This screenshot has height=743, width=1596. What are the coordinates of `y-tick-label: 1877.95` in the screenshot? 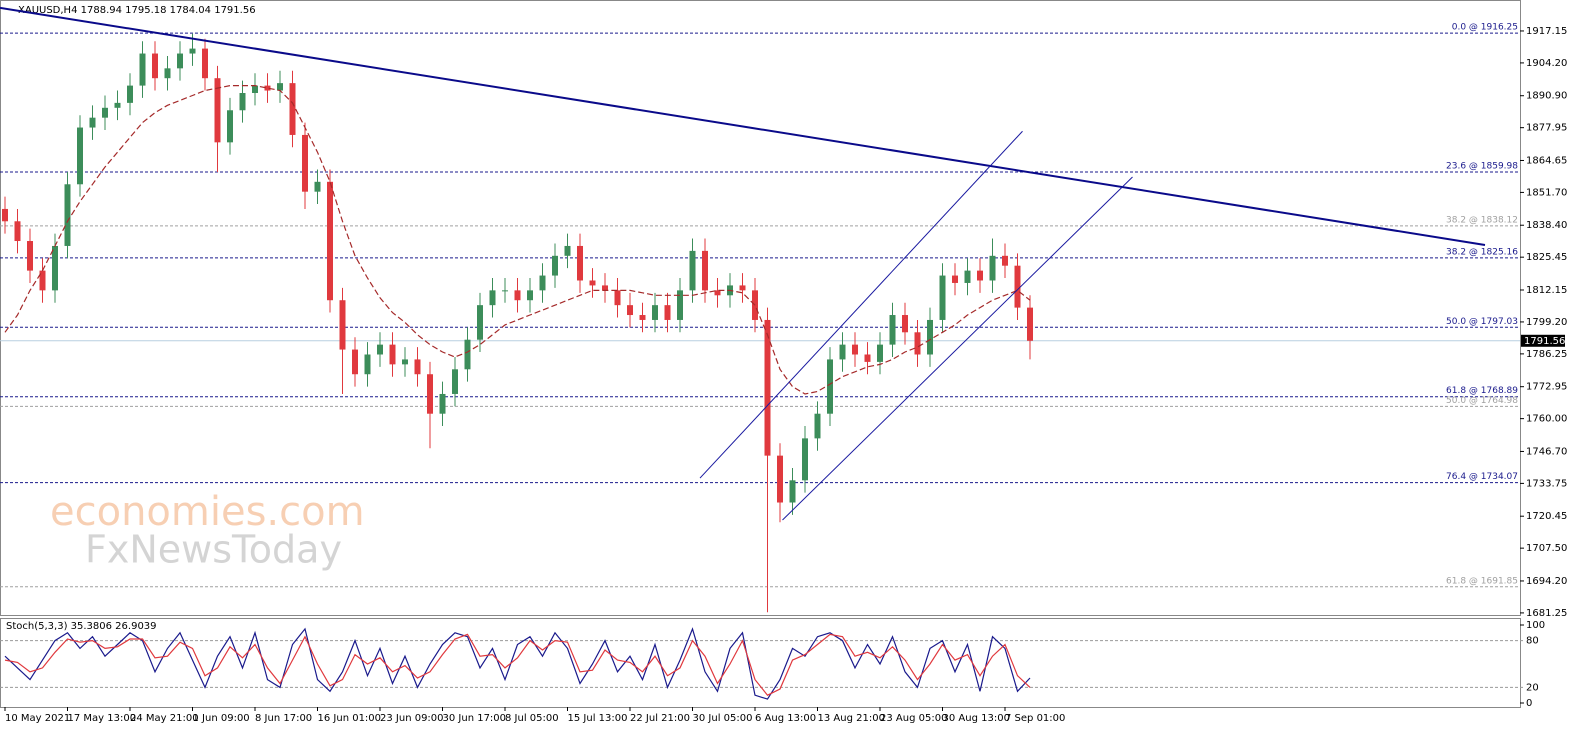 It's located at (1546, 128).